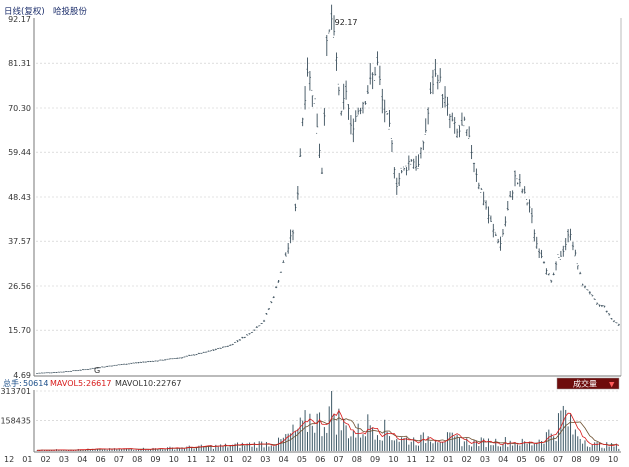 The image size is (629, 467). What do you see at coordinates (19, 330) in the screenshot?
I see `price-tick-label: 15.70` at bounding box center [19, 330].